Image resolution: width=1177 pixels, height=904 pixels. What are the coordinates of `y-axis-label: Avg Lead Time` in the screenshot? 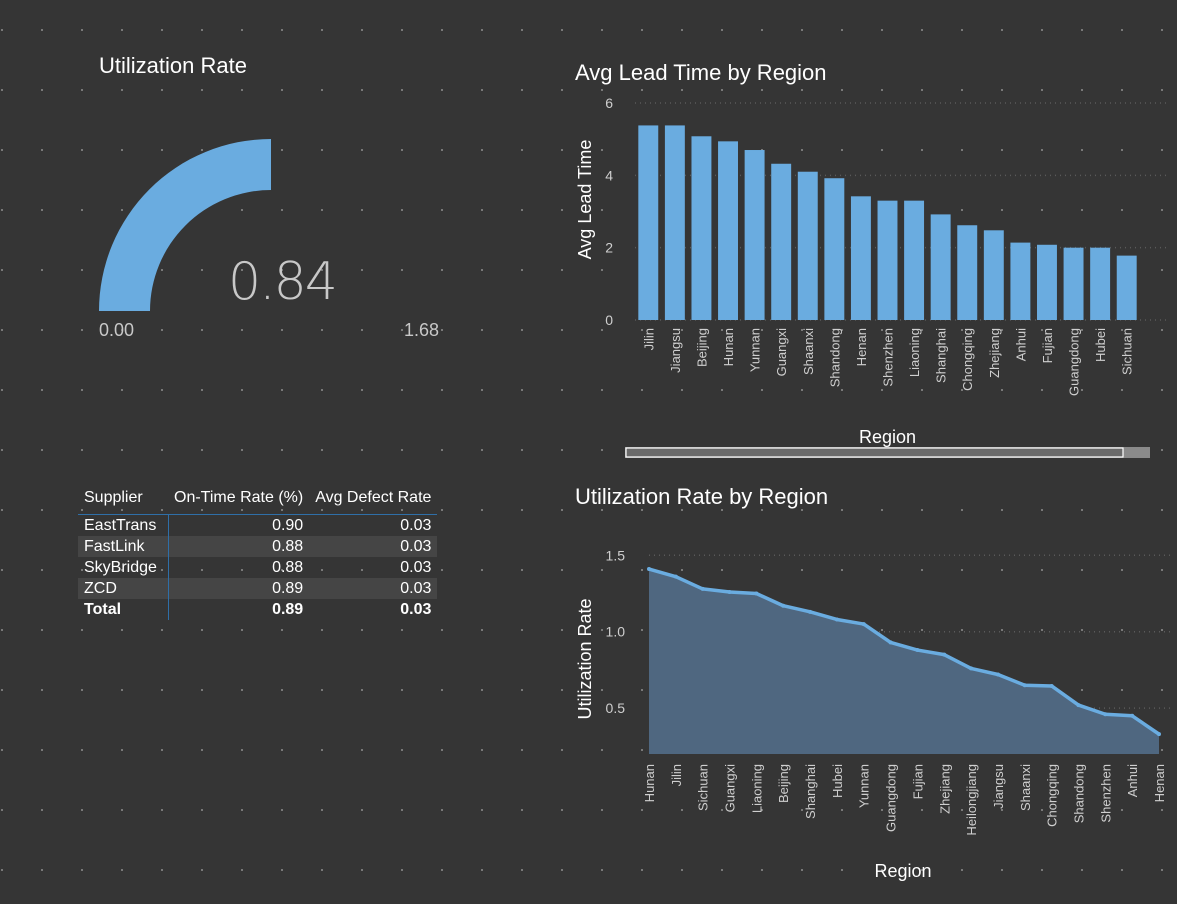 It's located at (585, 200).